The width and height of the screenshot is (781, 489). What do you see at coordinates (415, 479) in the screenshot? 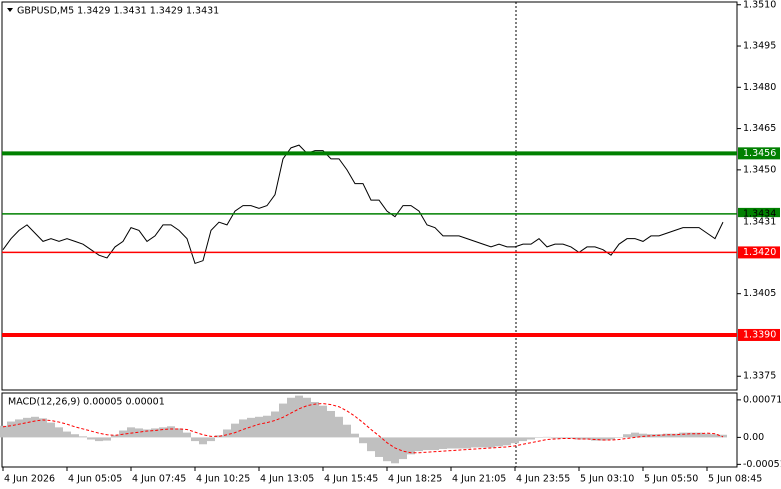
I see `x-tick-label: 4 Jun 18:25` at bounding box center [415, 479].